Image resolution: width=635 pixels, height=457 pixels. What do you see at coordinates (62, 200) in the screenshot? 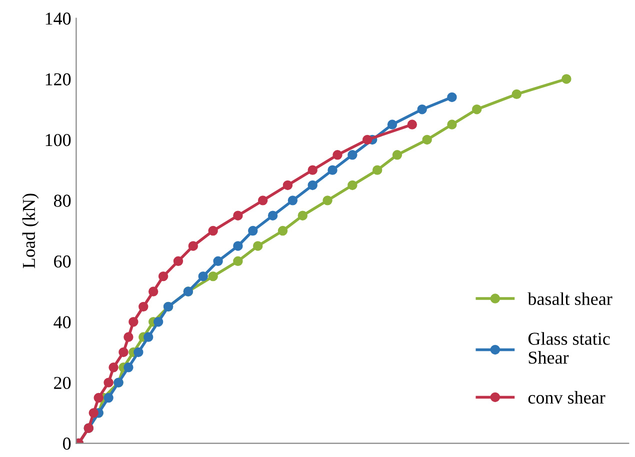
I see `y-tick-label: 80` at bounding box center [62, 200].